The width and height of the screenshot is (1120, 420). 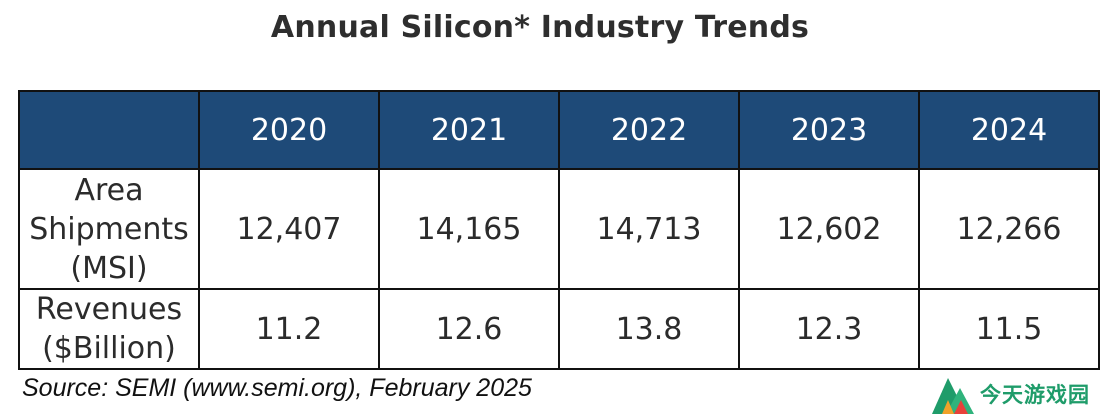 I want to click on row-label-line: Revenues, so click(x=109, y=309).